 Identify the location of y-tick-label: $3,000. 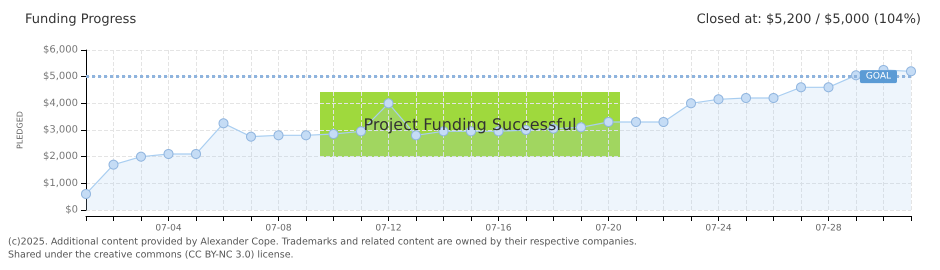
(60, 130).